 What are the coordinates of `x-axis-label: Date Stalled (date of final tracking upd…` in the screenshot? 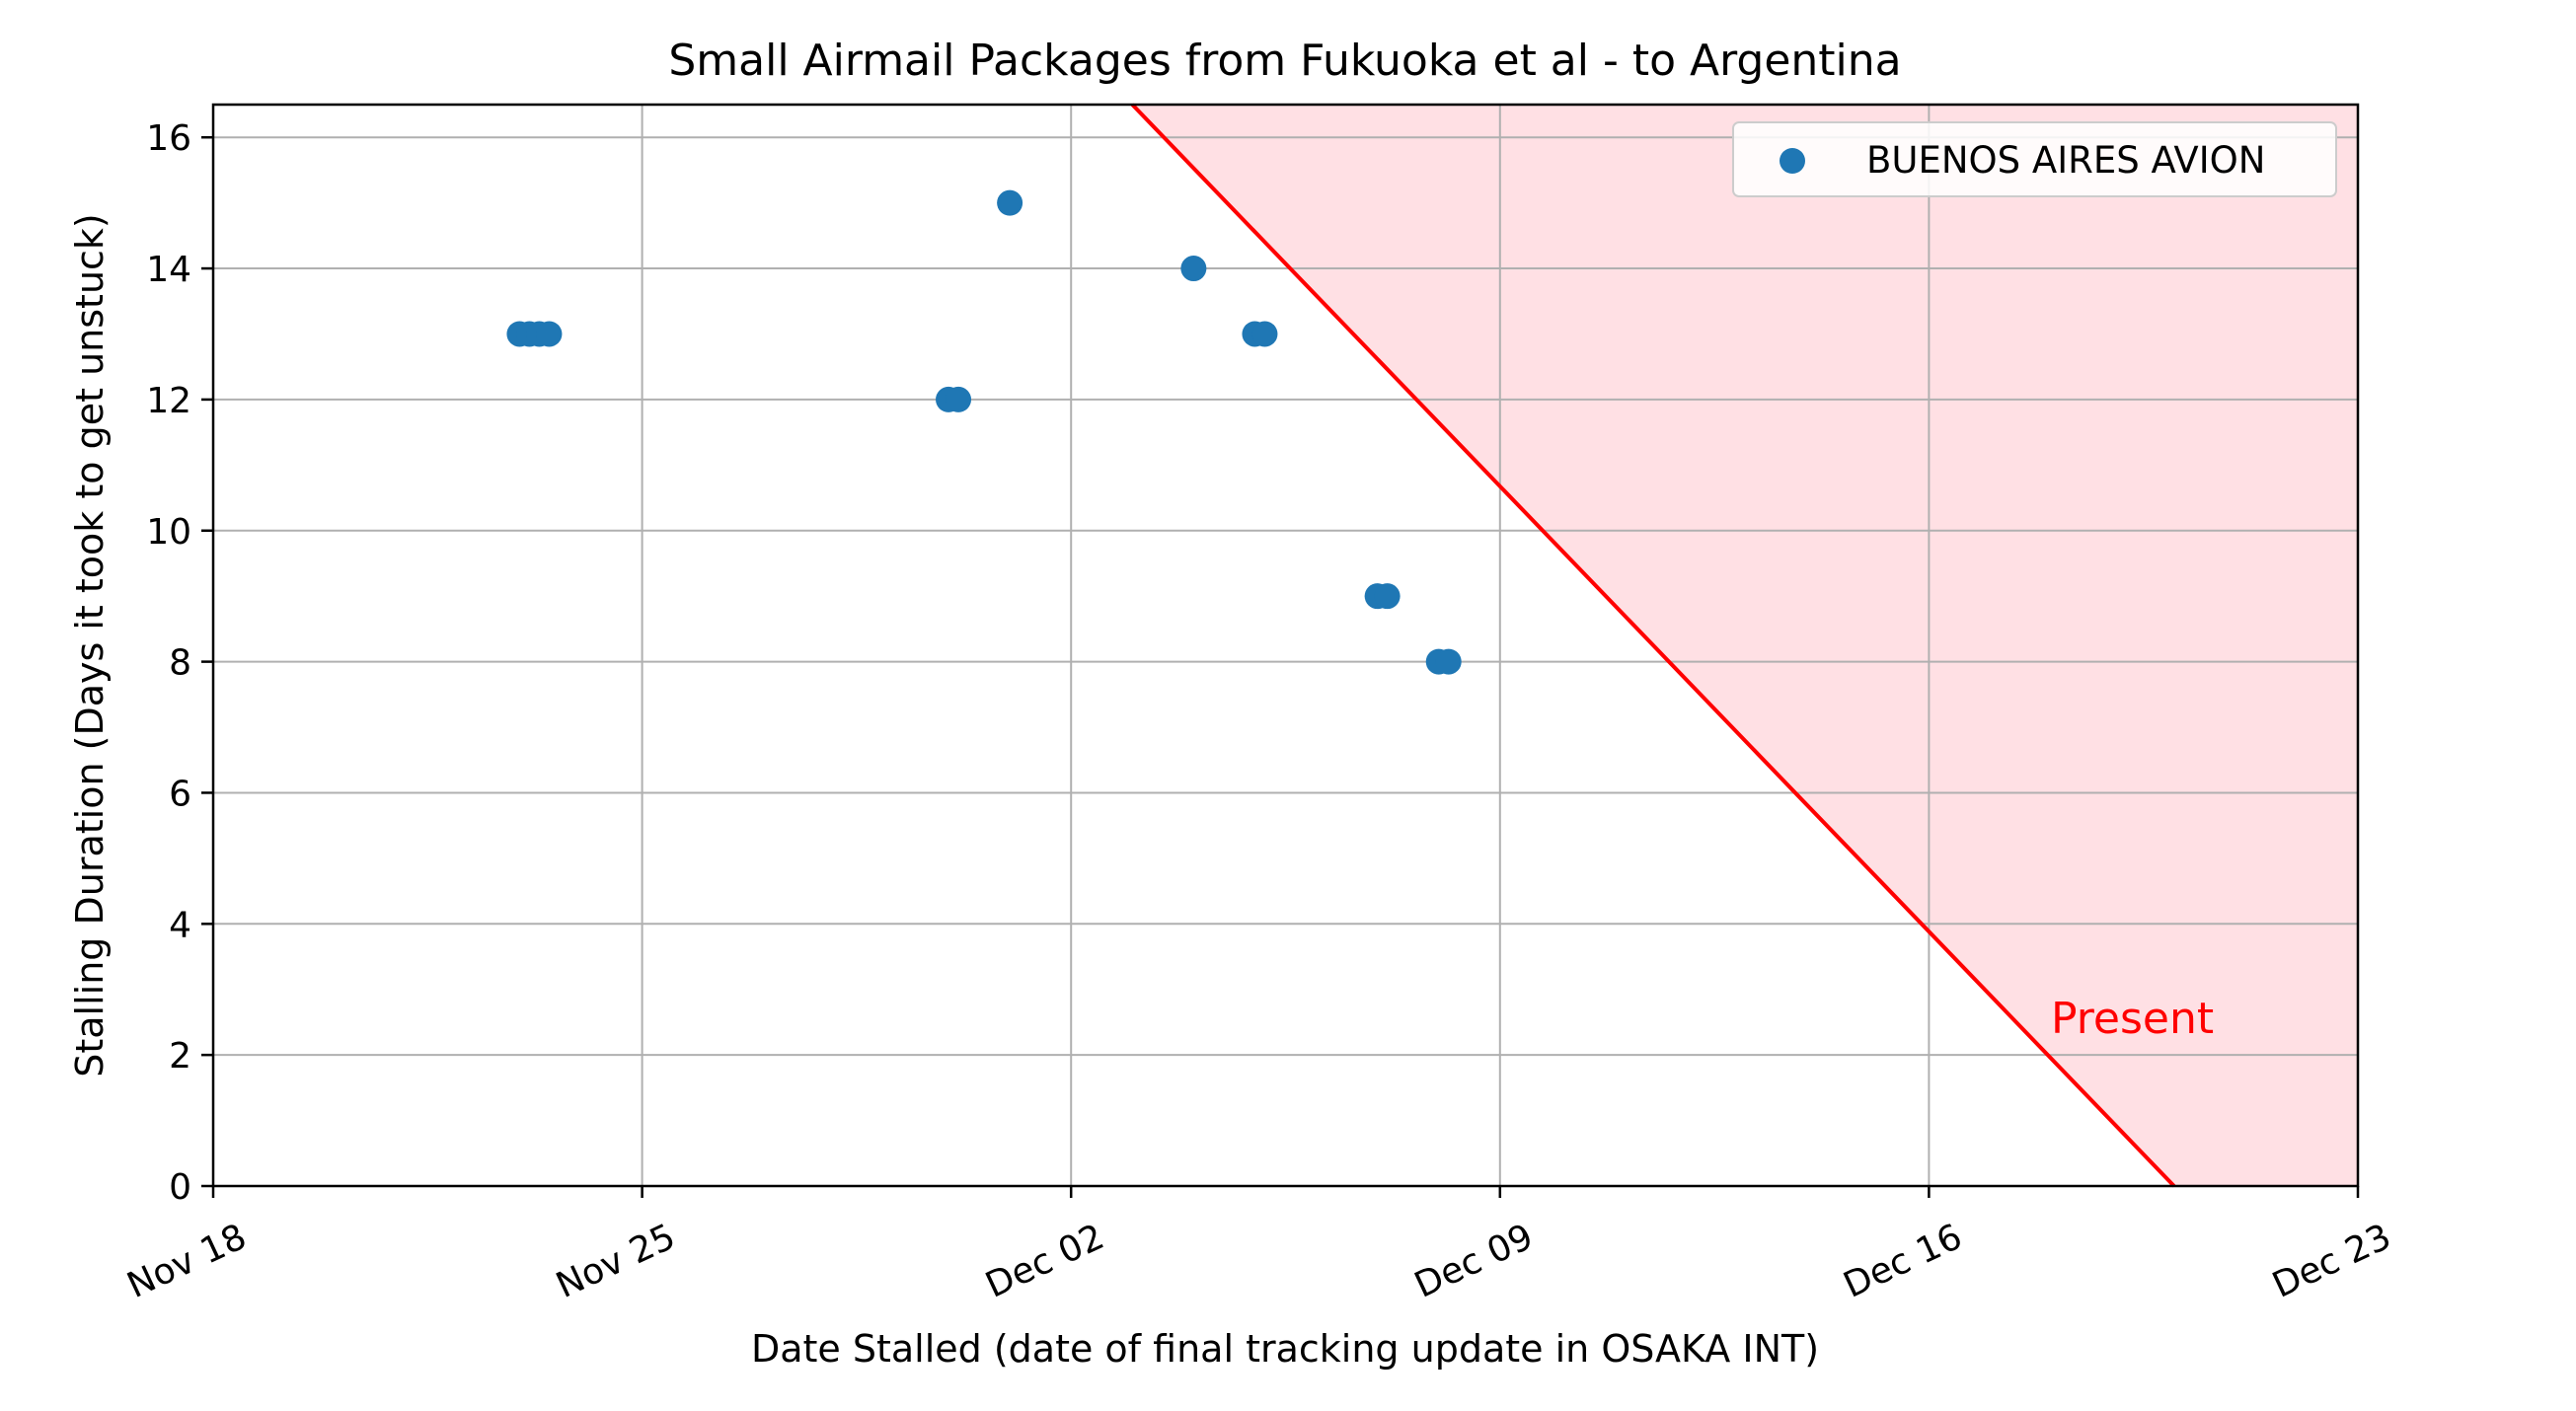 It's located at (1285, 1349).